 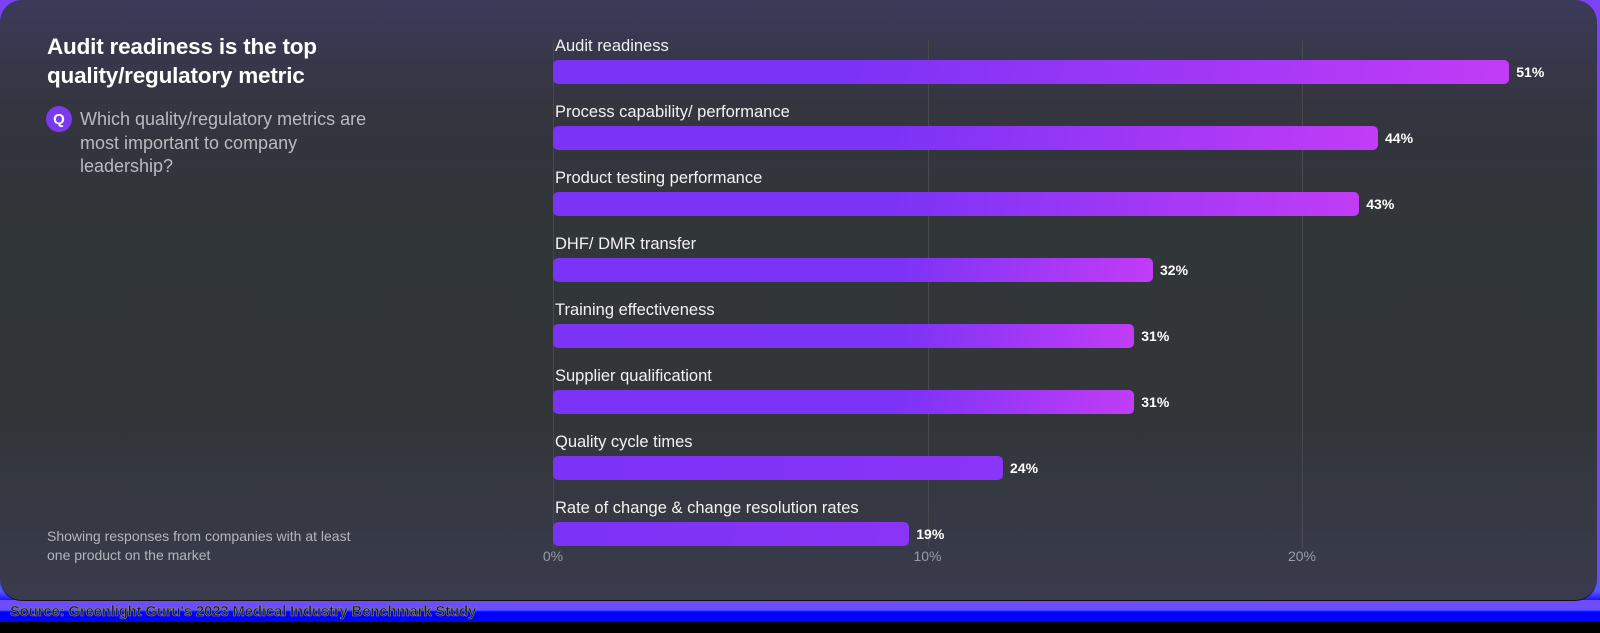 What do you see at coordinates (1053, 474) in the screenshot?
I see `bar-row: Quality cycle times 24%` at bounding box center [1053, 474].